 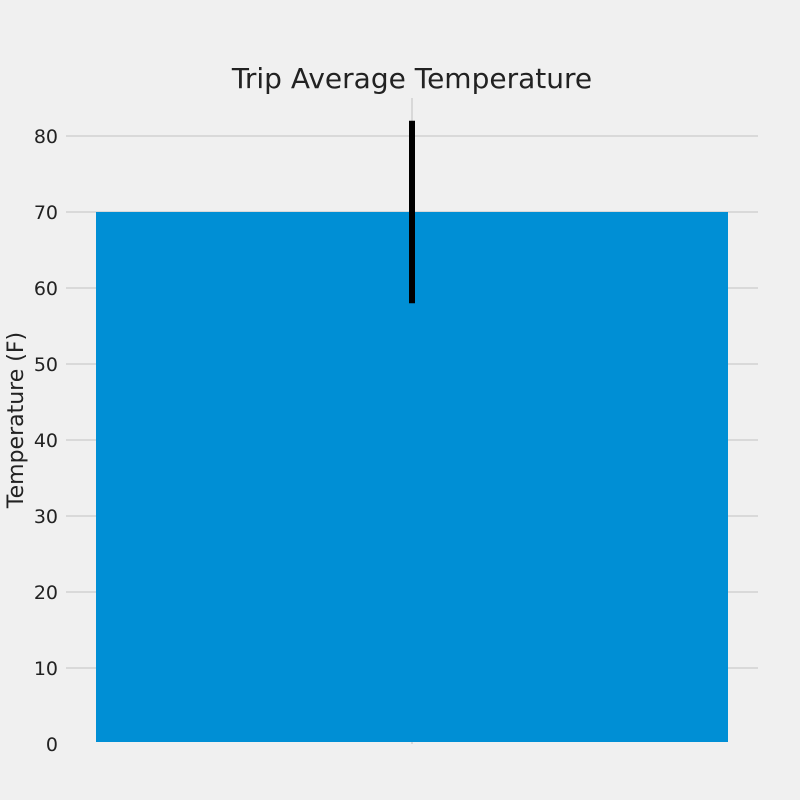 What do you see at coordinates (46, 517) in the screenshot?
I see `y-tick-label-30: 30` at bounding box center [46, 517].